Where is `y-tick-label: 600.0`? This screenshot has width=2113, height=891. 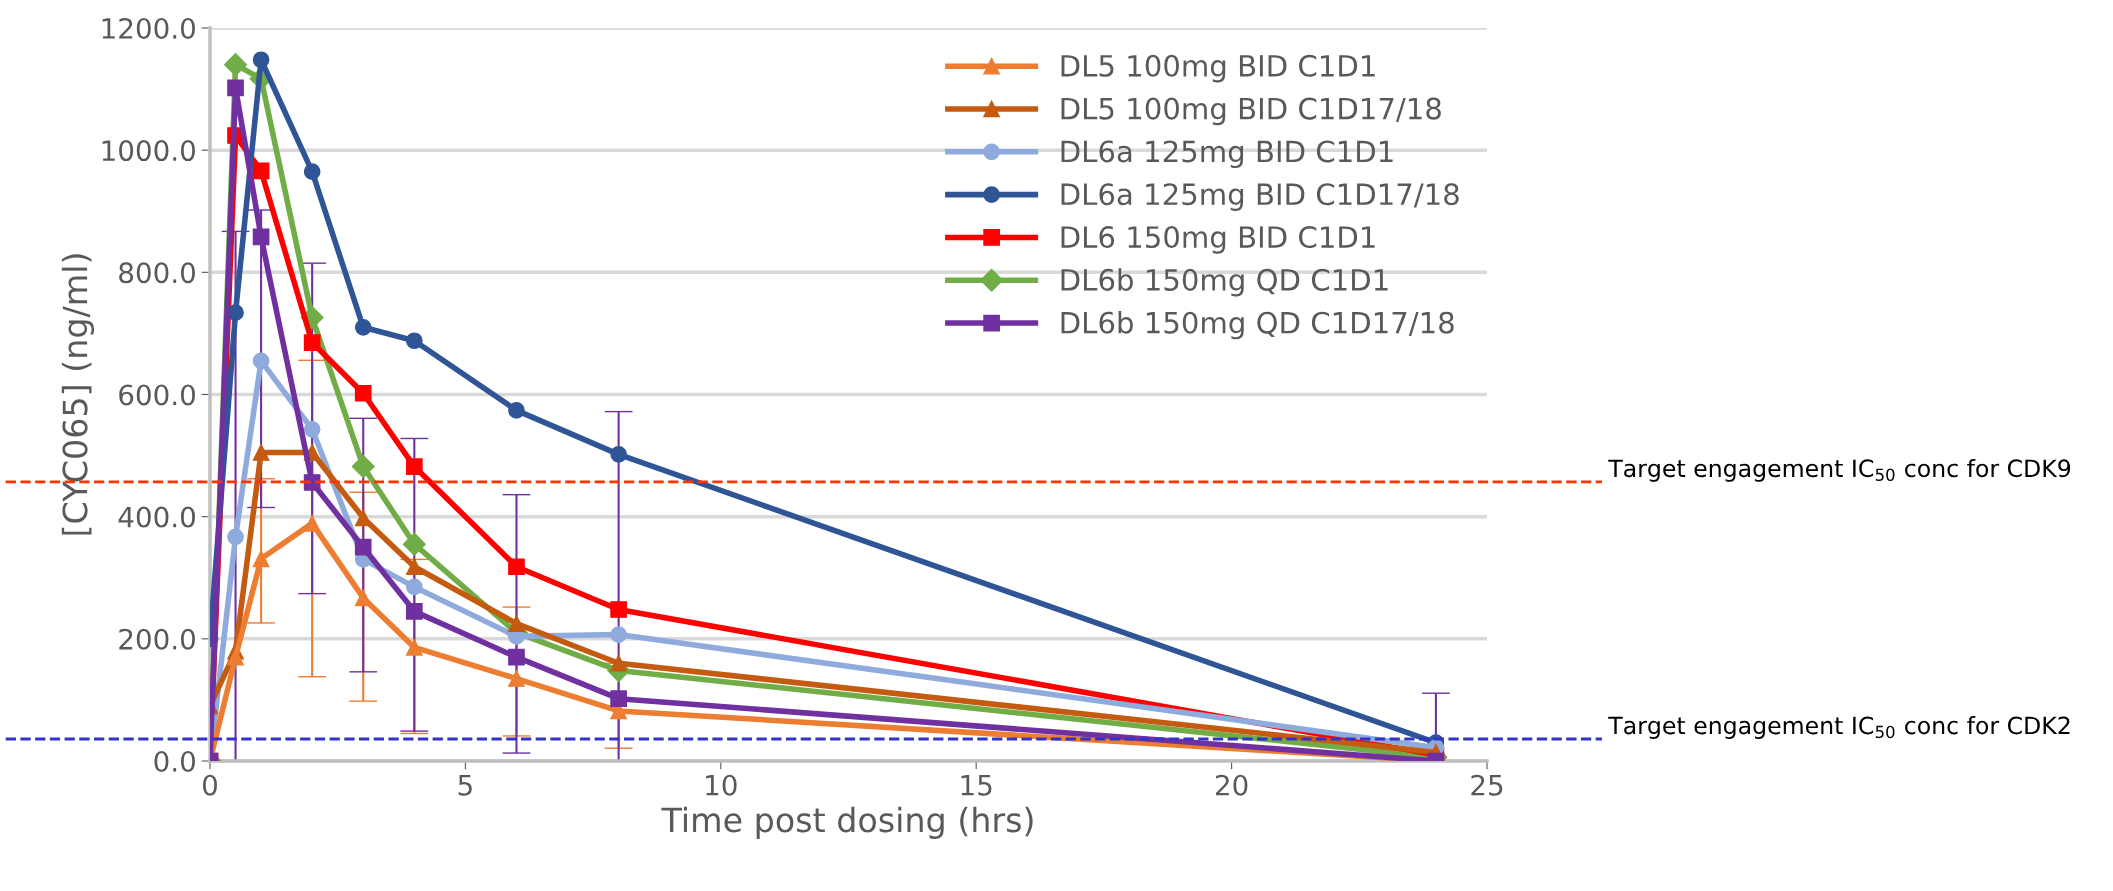
y-tick-label: 600.0 is located at coordinates (157, 395).